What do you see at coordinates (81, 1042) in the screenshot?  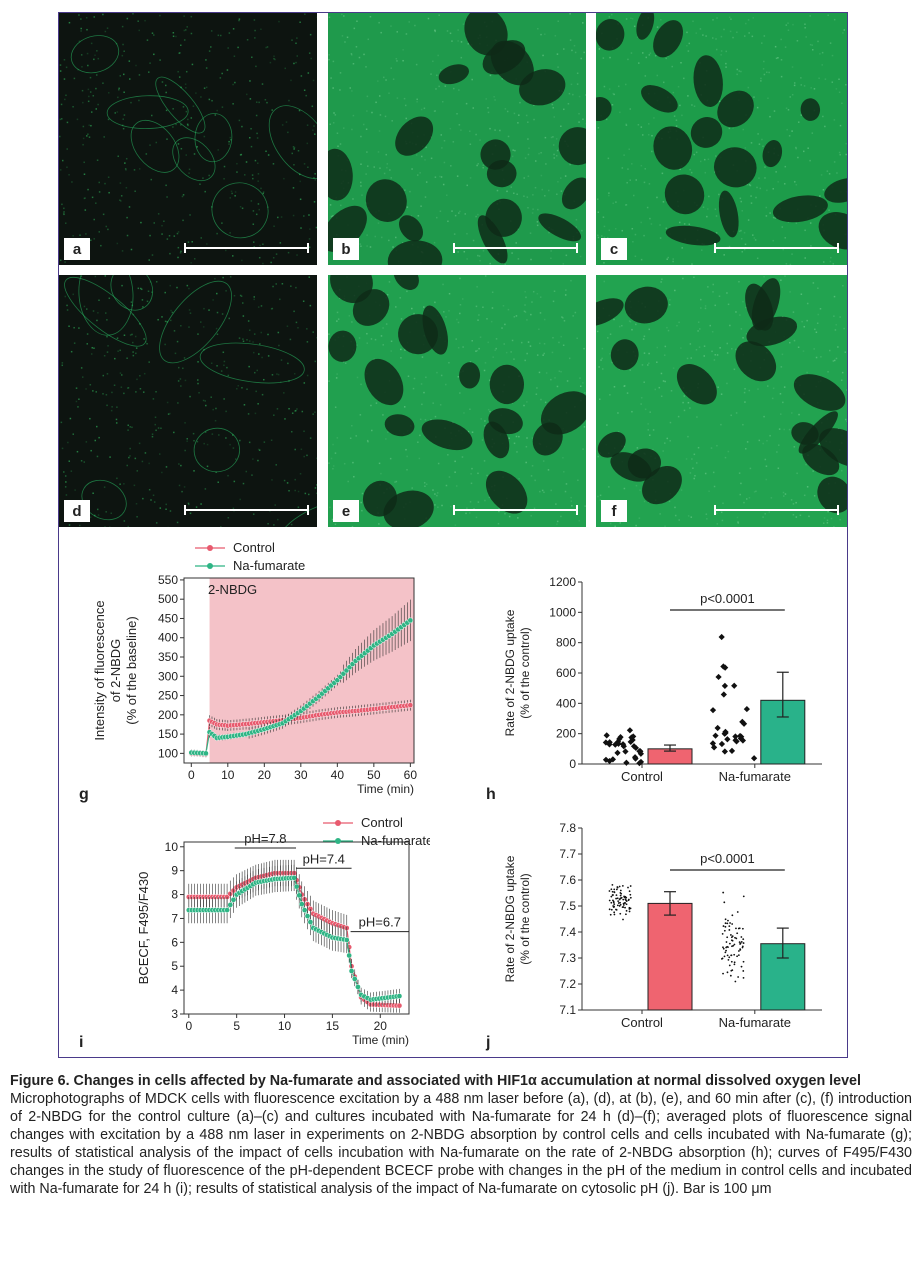 I see `panel-label-i: i` at bounding box center [81, 1042].